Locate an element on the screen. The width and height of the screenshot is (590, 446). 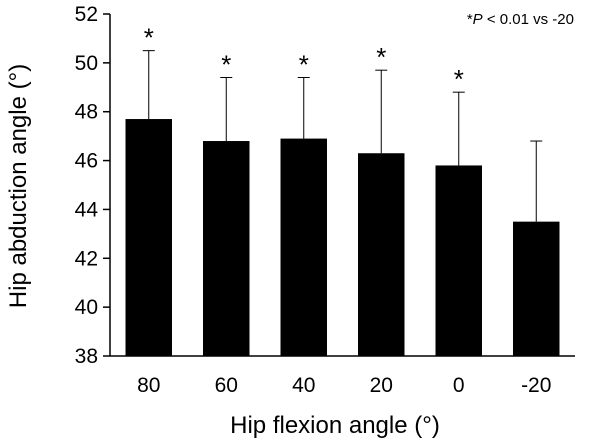
y-tick-label: 44 is located at coordinates (87, 209).